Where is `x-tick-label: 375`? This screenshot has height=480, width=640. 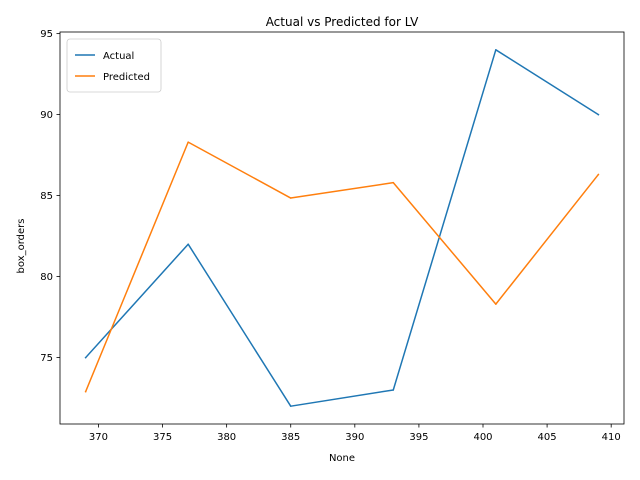
x-tick-label: 375 is located at coordinates (162, 437).